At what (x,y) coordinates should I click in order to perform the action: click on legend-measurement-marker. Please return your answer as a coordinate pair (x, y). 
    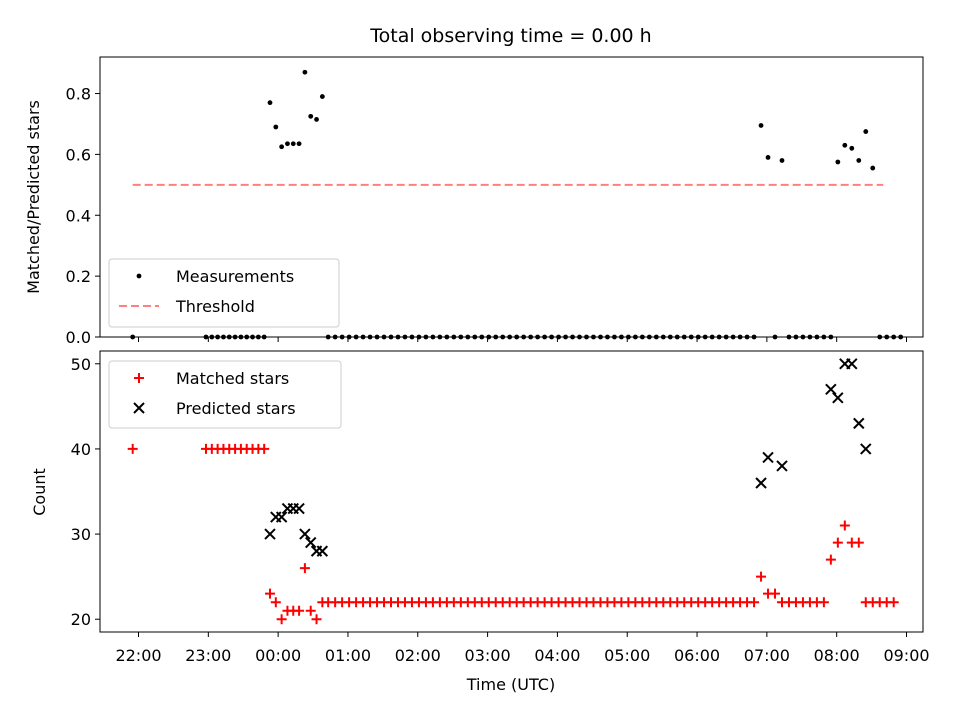
    Looking at the image, I should click on (139, 276).